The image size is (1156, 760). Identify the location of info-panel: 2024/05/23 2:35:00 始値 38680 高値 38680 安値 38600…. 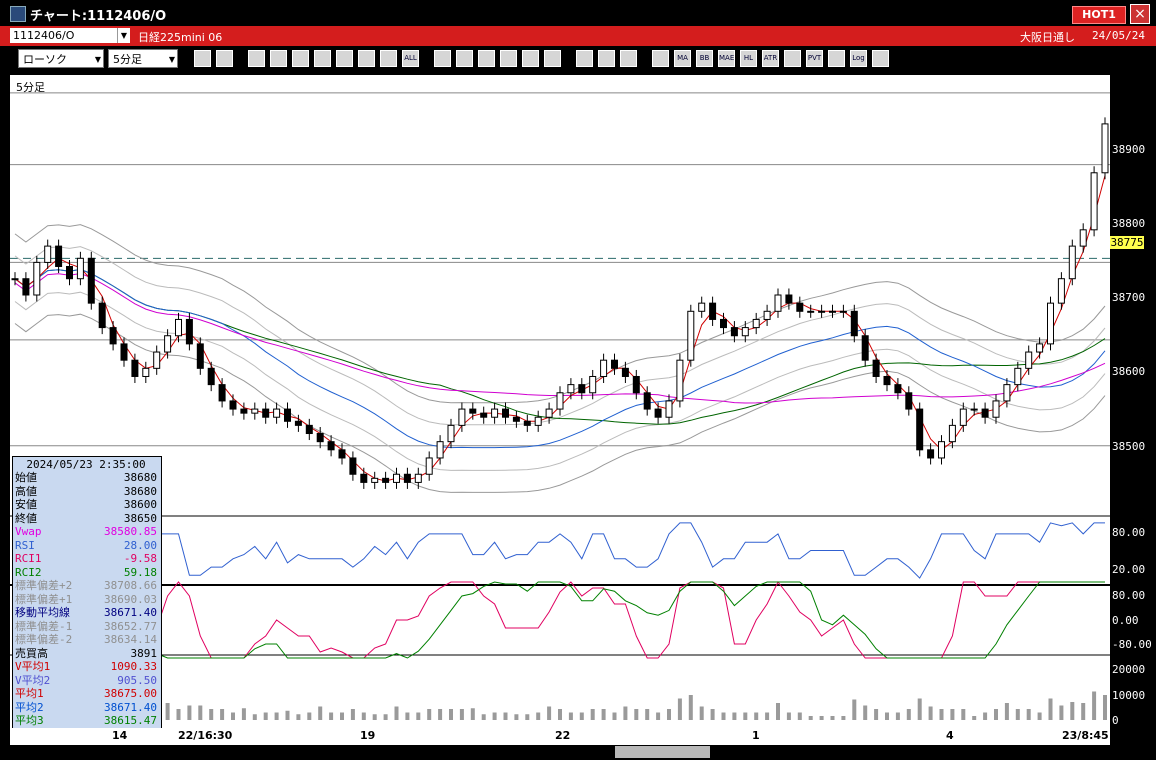
(87, 593).